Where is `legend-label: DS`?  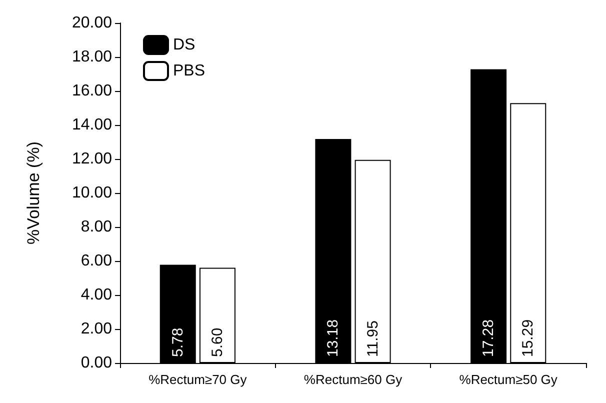 legend-label: DS is located at coordinates (184, 45).